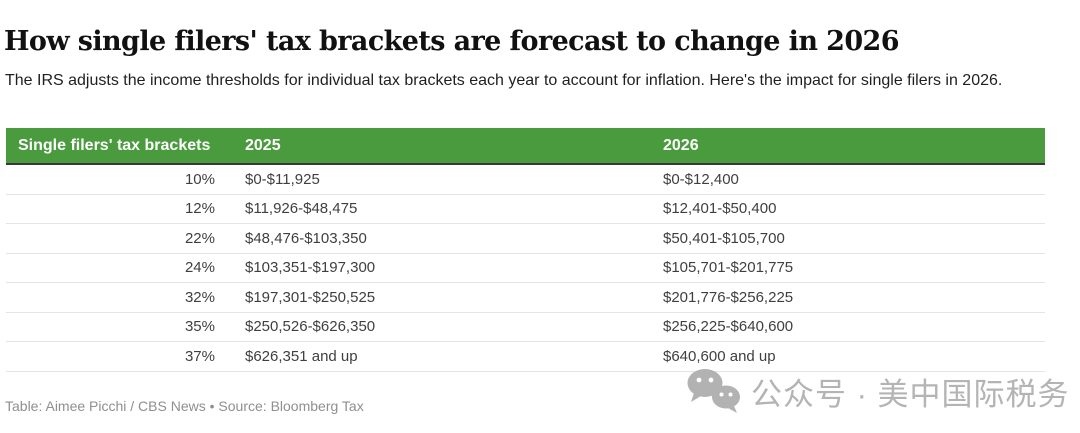 Image resolution: width=1080 pixels, height=433 pixels. I want to click on range-2026-cell: $0-$12,400, so click(701, 179).